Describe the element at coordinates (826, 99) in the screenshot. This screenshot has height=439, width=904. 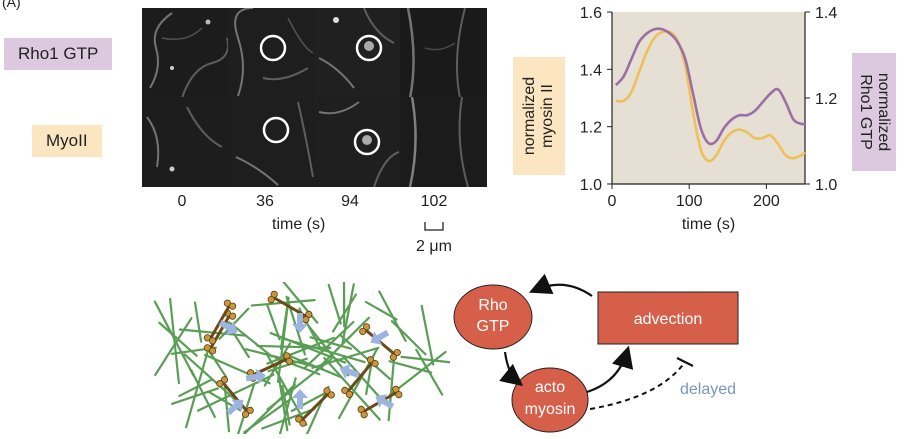
I see `y-right-tick-label-1: 1.2` at that location.